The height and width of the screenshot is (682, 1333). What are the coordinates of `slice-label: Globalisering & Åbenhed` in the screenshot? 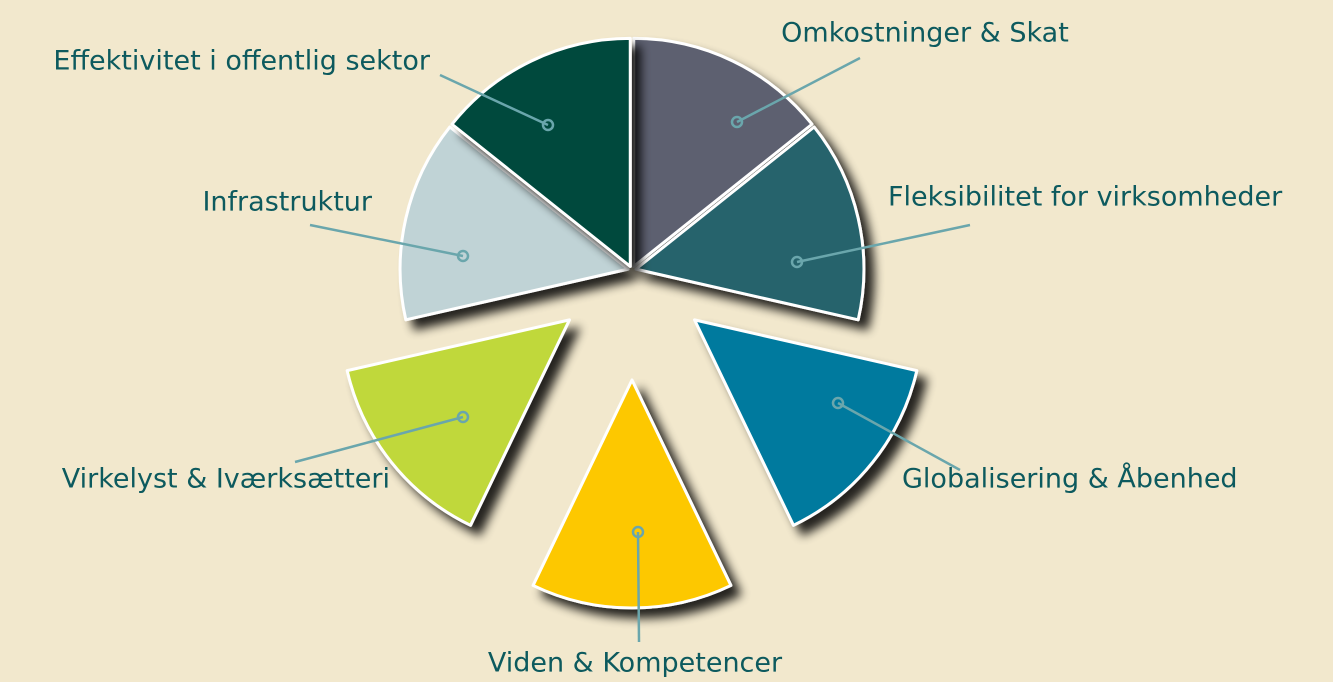 It's located at (1070, 479).